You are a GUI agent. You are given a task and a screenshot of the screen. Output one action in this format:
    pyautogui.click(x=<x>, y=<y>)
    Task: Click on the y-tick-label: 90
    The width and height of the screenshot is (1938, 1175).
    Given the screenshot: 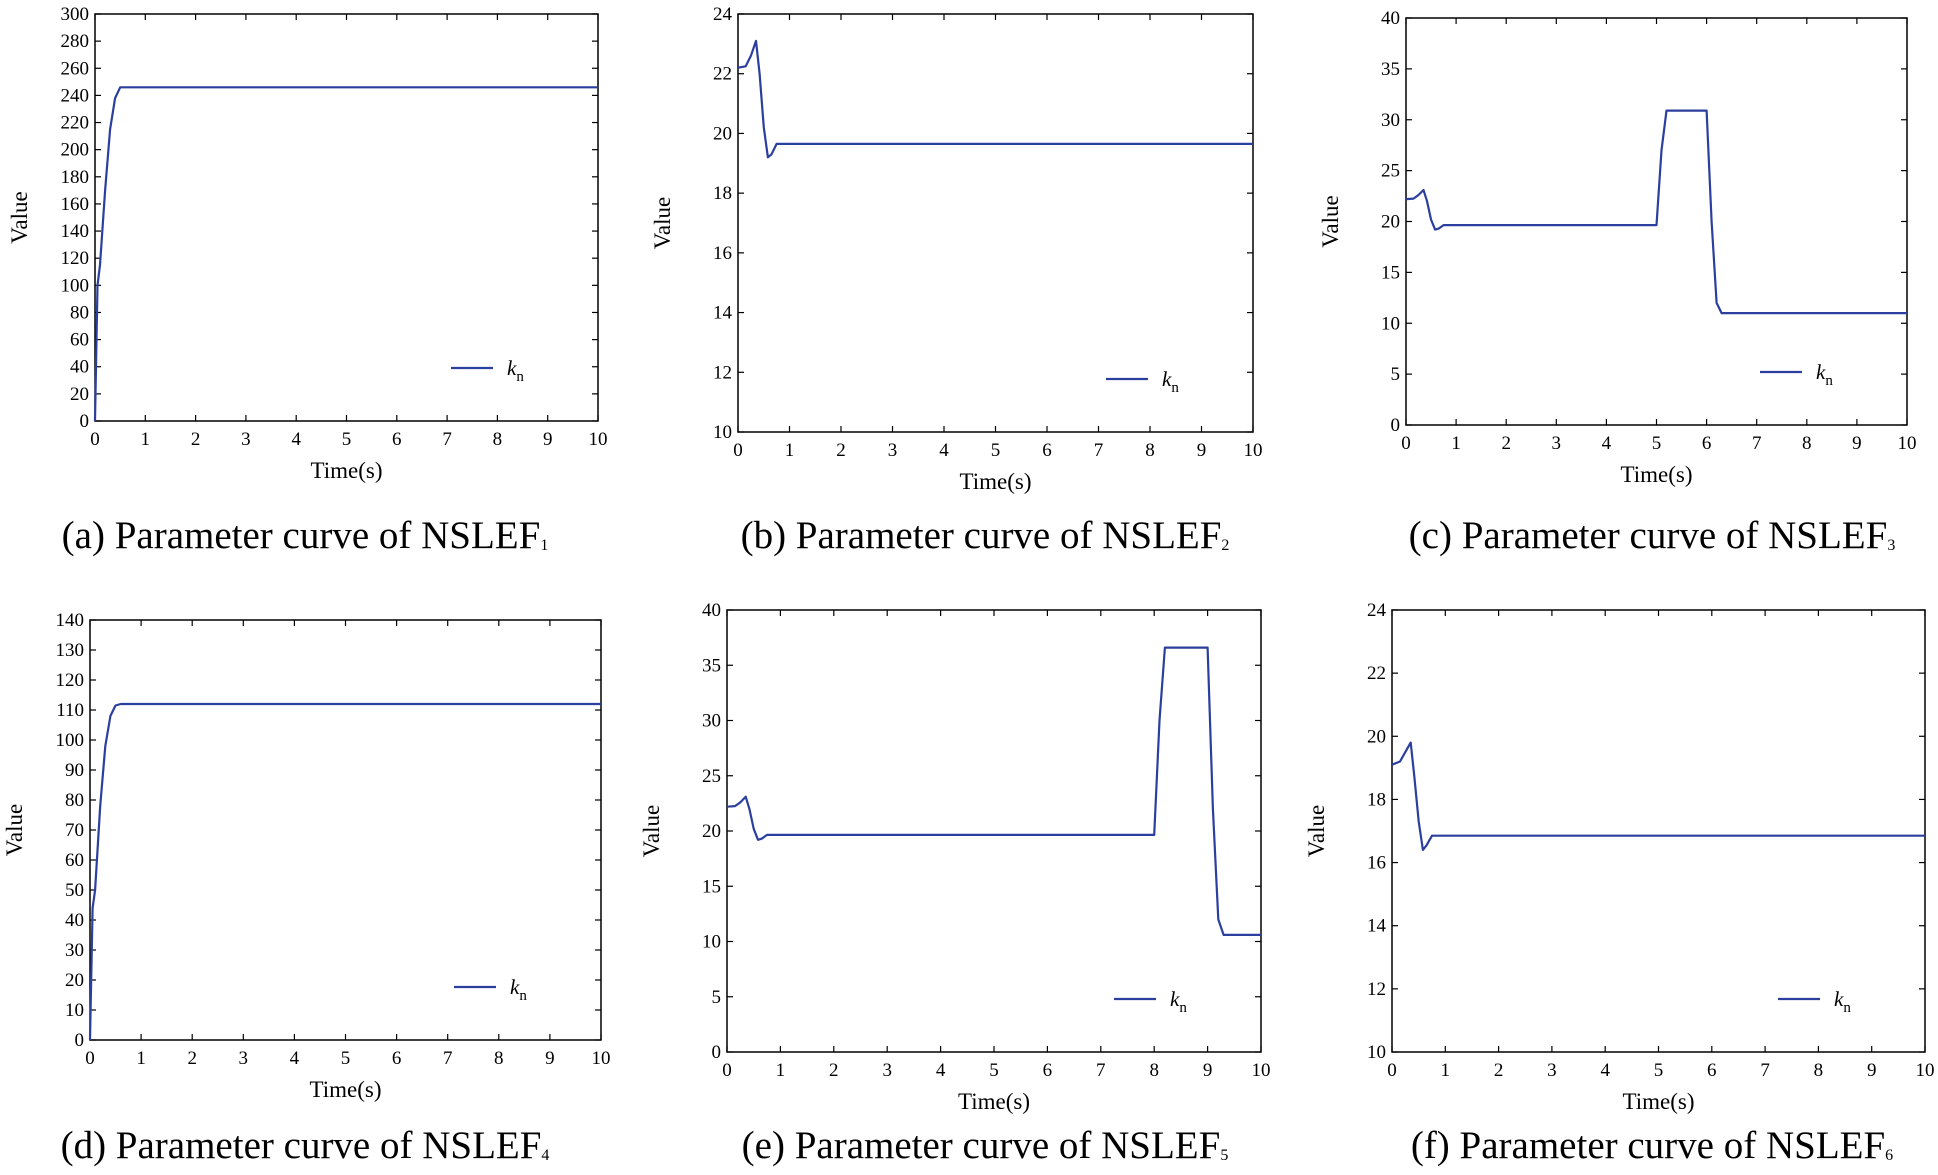 What is the action you would take?
    pyautogui.click(x=74, y=770)
    